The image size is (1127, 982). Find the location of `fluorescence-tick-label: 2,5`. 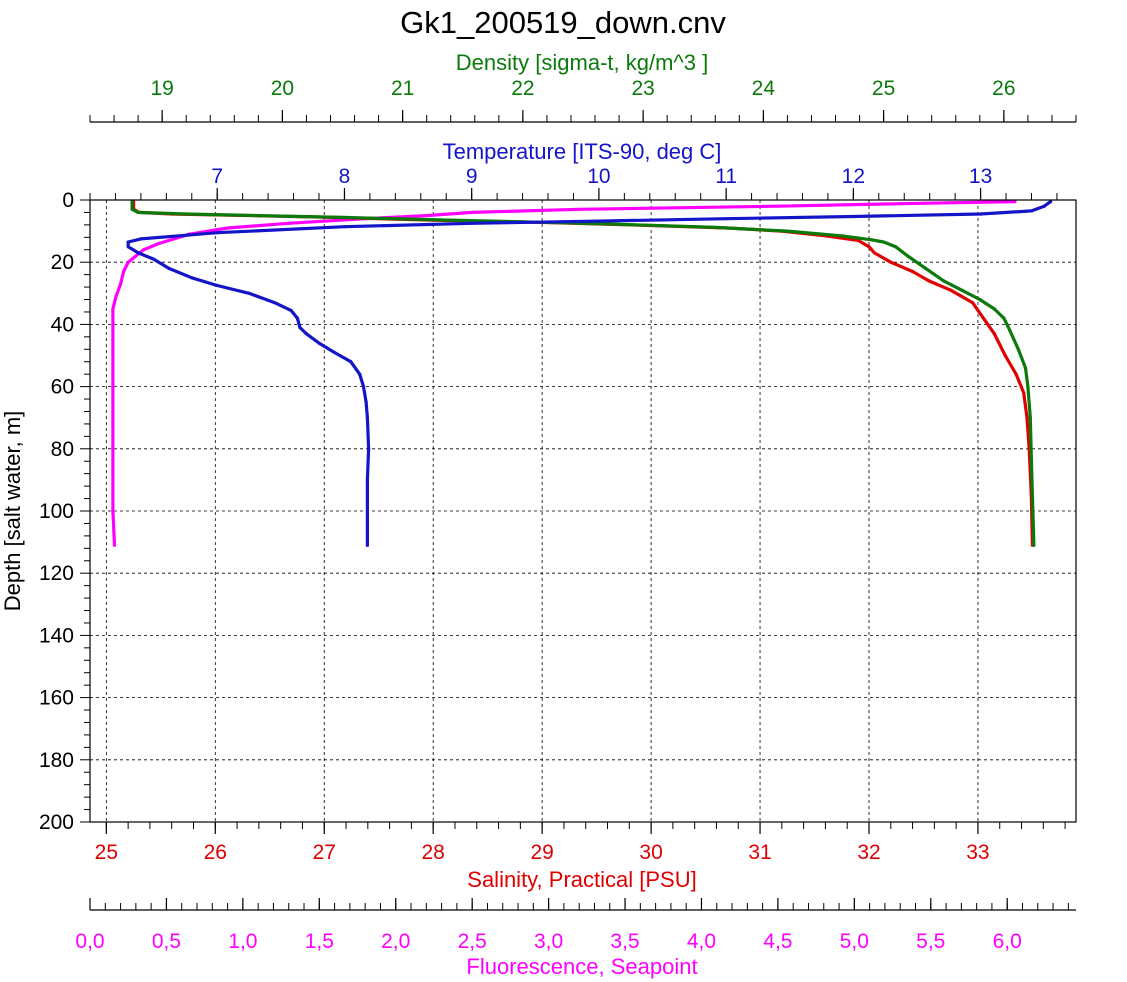

fluorescence-tick-label: 2,5 is located at coordinates (472, 941).